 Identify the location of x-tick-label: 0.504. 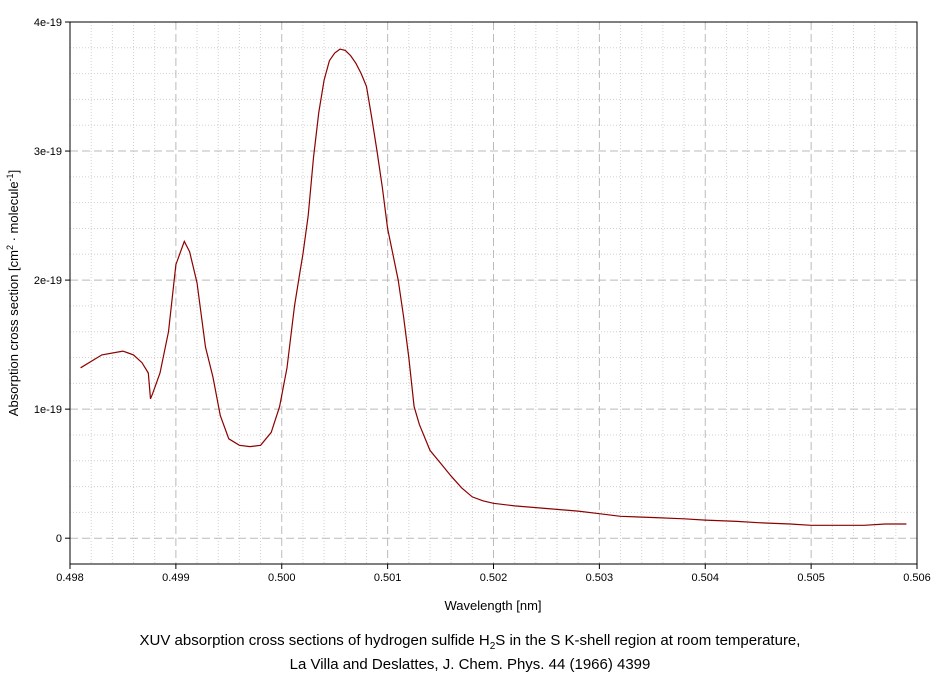
(705, 578).